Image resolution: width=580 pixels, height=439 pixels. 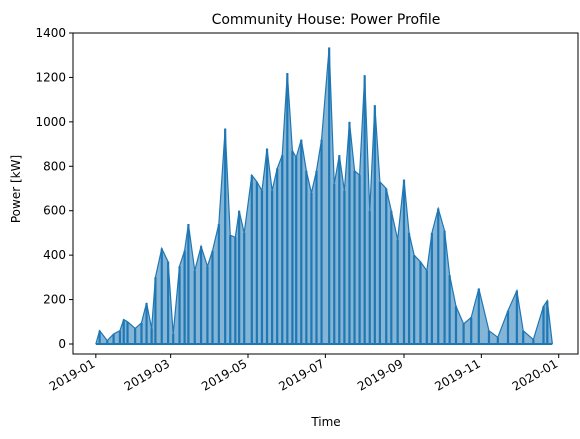 I want to click on y-tick-label: 600, so click(x=54, y=211).